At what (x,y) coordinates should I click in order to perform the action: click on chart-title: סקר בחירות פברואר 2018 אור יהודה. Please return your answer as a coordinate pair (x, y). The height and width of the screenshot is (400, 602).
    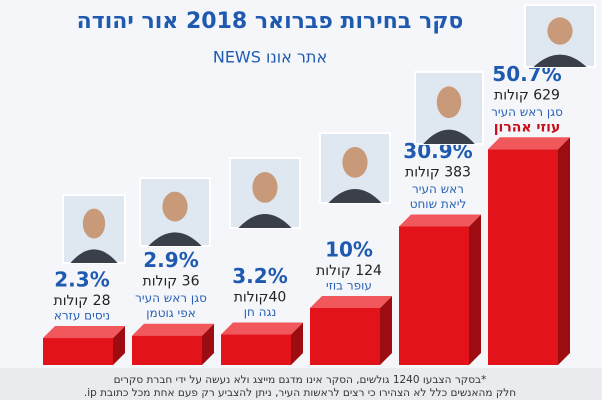
    Looking at the image, I should click on (270, 21).